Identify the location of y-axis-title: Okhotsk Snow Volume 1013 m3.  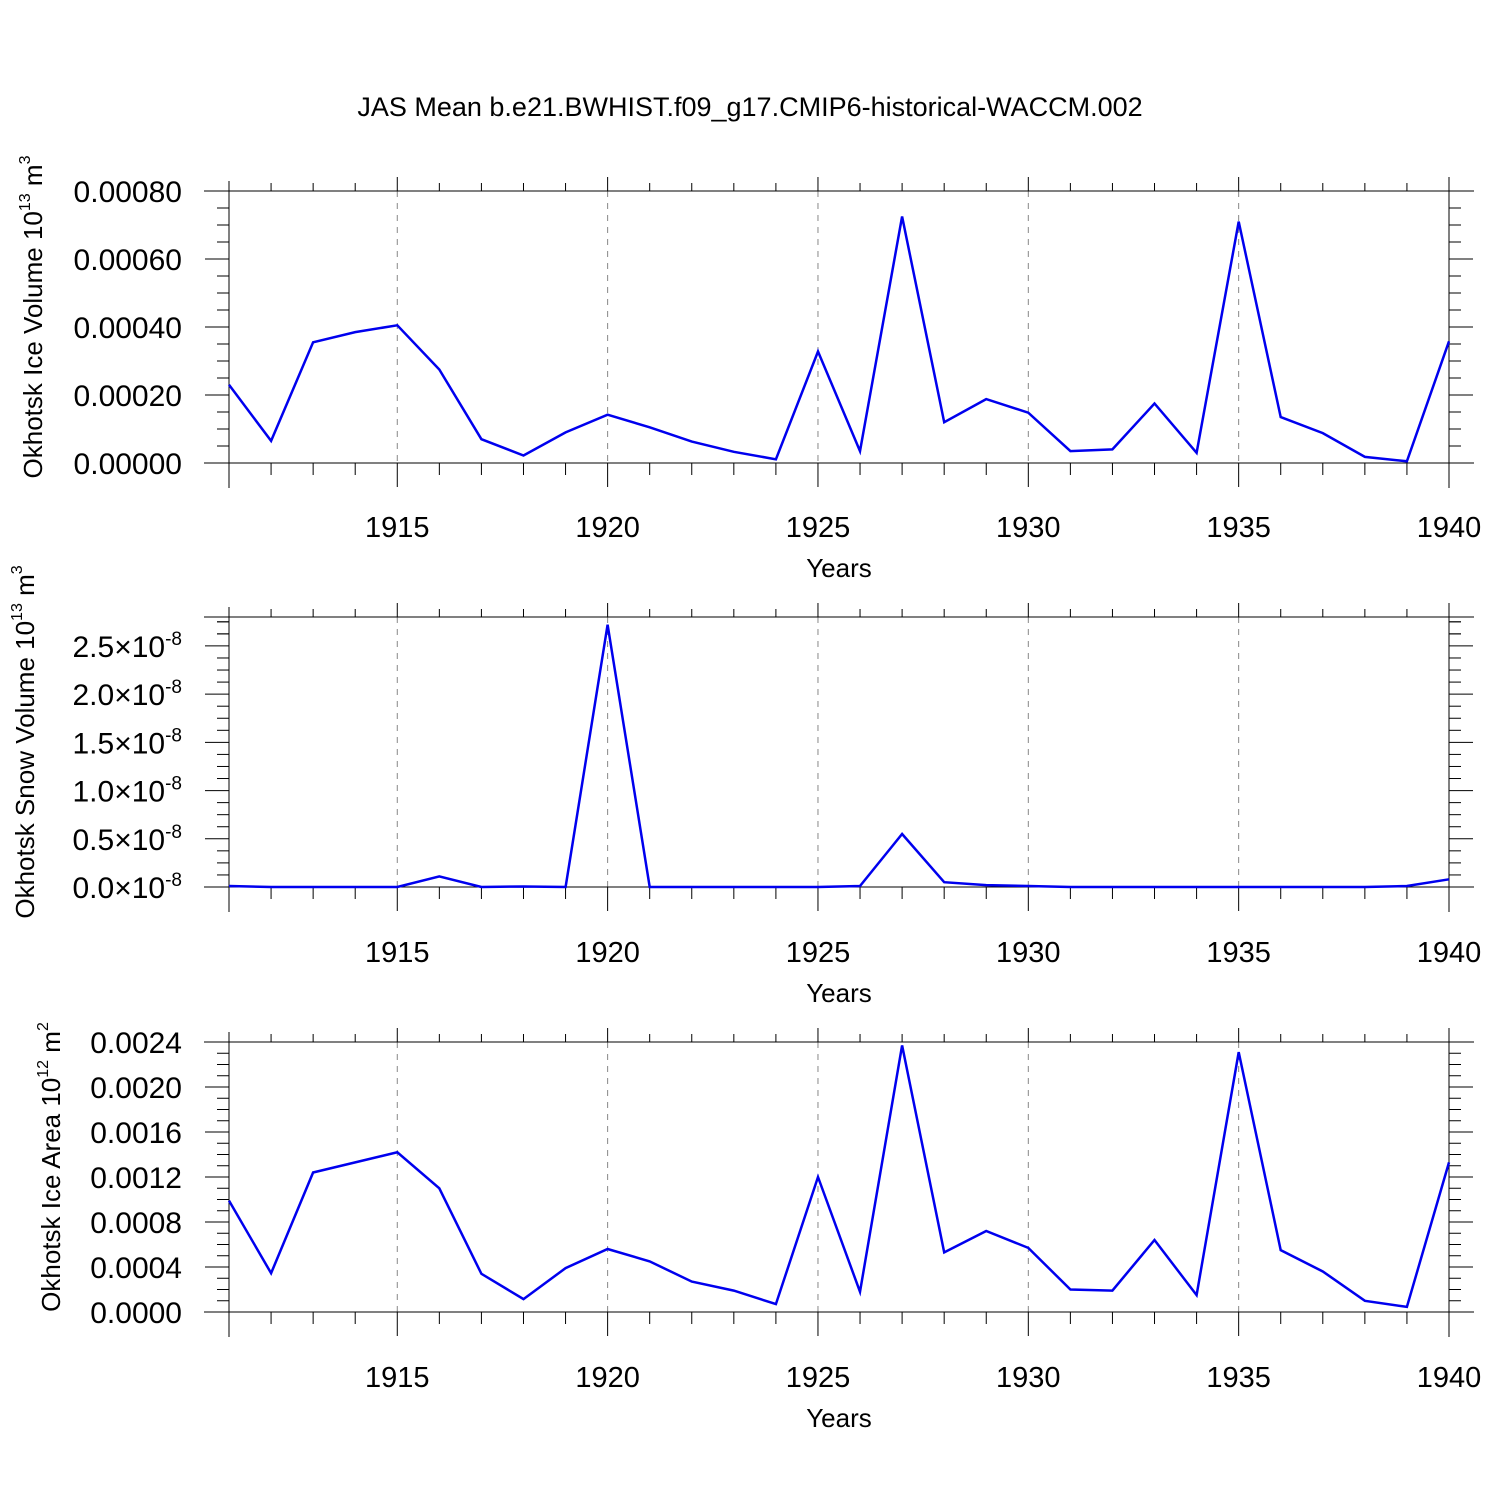
(24, 741).